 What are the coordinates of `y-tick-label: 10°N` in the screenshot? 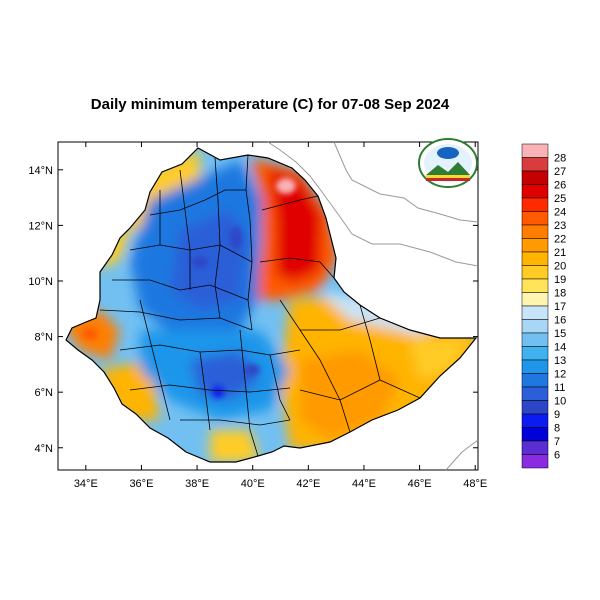 It's located at (40, 282).